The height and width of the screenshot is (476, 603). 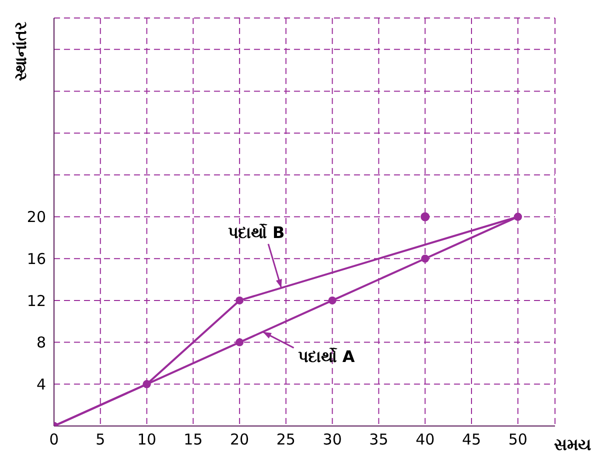 What do you see at coordinates (256, 232) in the screenshot?
I see `text: પદાર્થો B` at bounding box center [256, 232].